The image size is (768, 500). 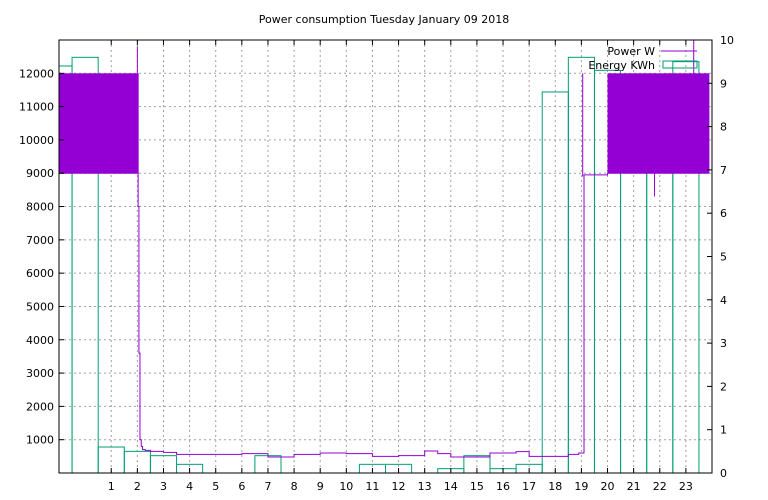 What do you see at coordinates (723, 257) in the screenshot?
I see `y-tick-label-right: 5` at bounding box center [723, 257].